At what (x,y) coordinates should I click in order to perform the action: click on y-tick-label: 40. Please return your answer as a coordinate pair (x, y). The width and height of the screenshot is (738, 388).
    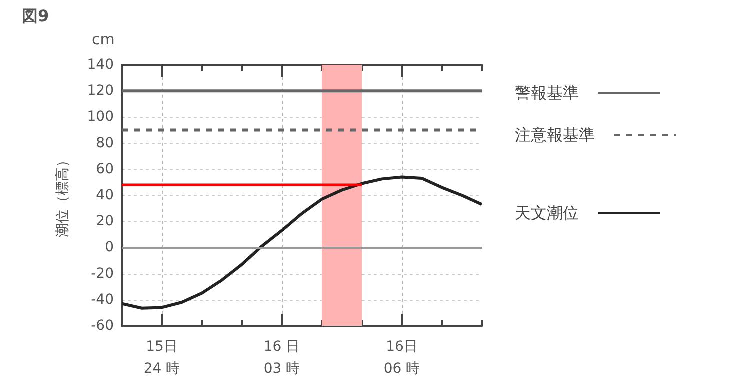
    Looking at the image, I should click on (105, 196).